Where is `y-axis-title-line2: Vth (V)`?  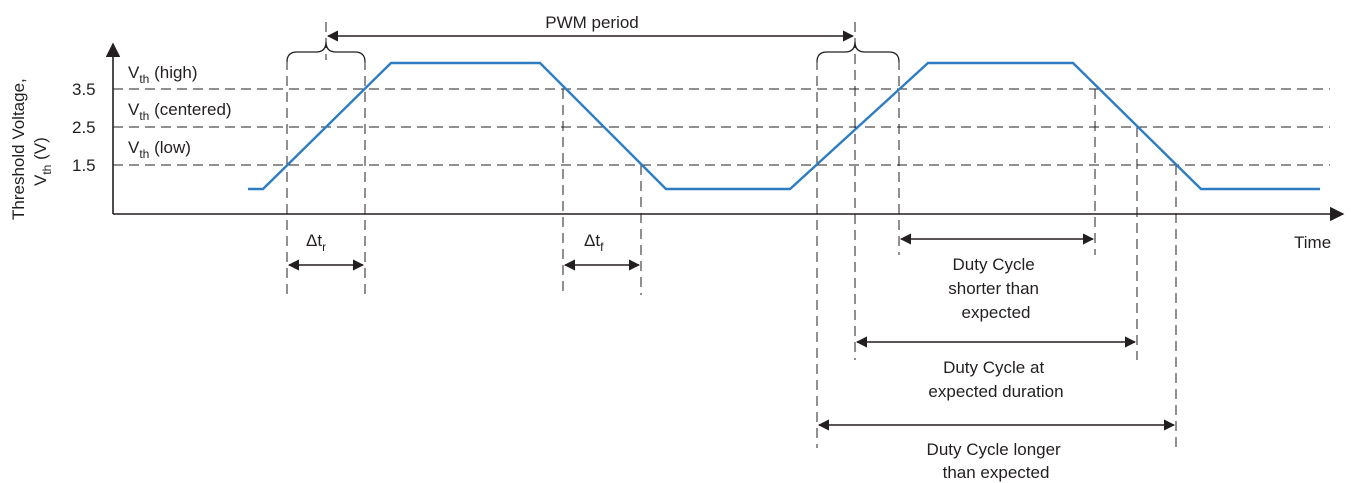 y-axis-title-line2: Vth (V) is located at coordinates (42, 161).